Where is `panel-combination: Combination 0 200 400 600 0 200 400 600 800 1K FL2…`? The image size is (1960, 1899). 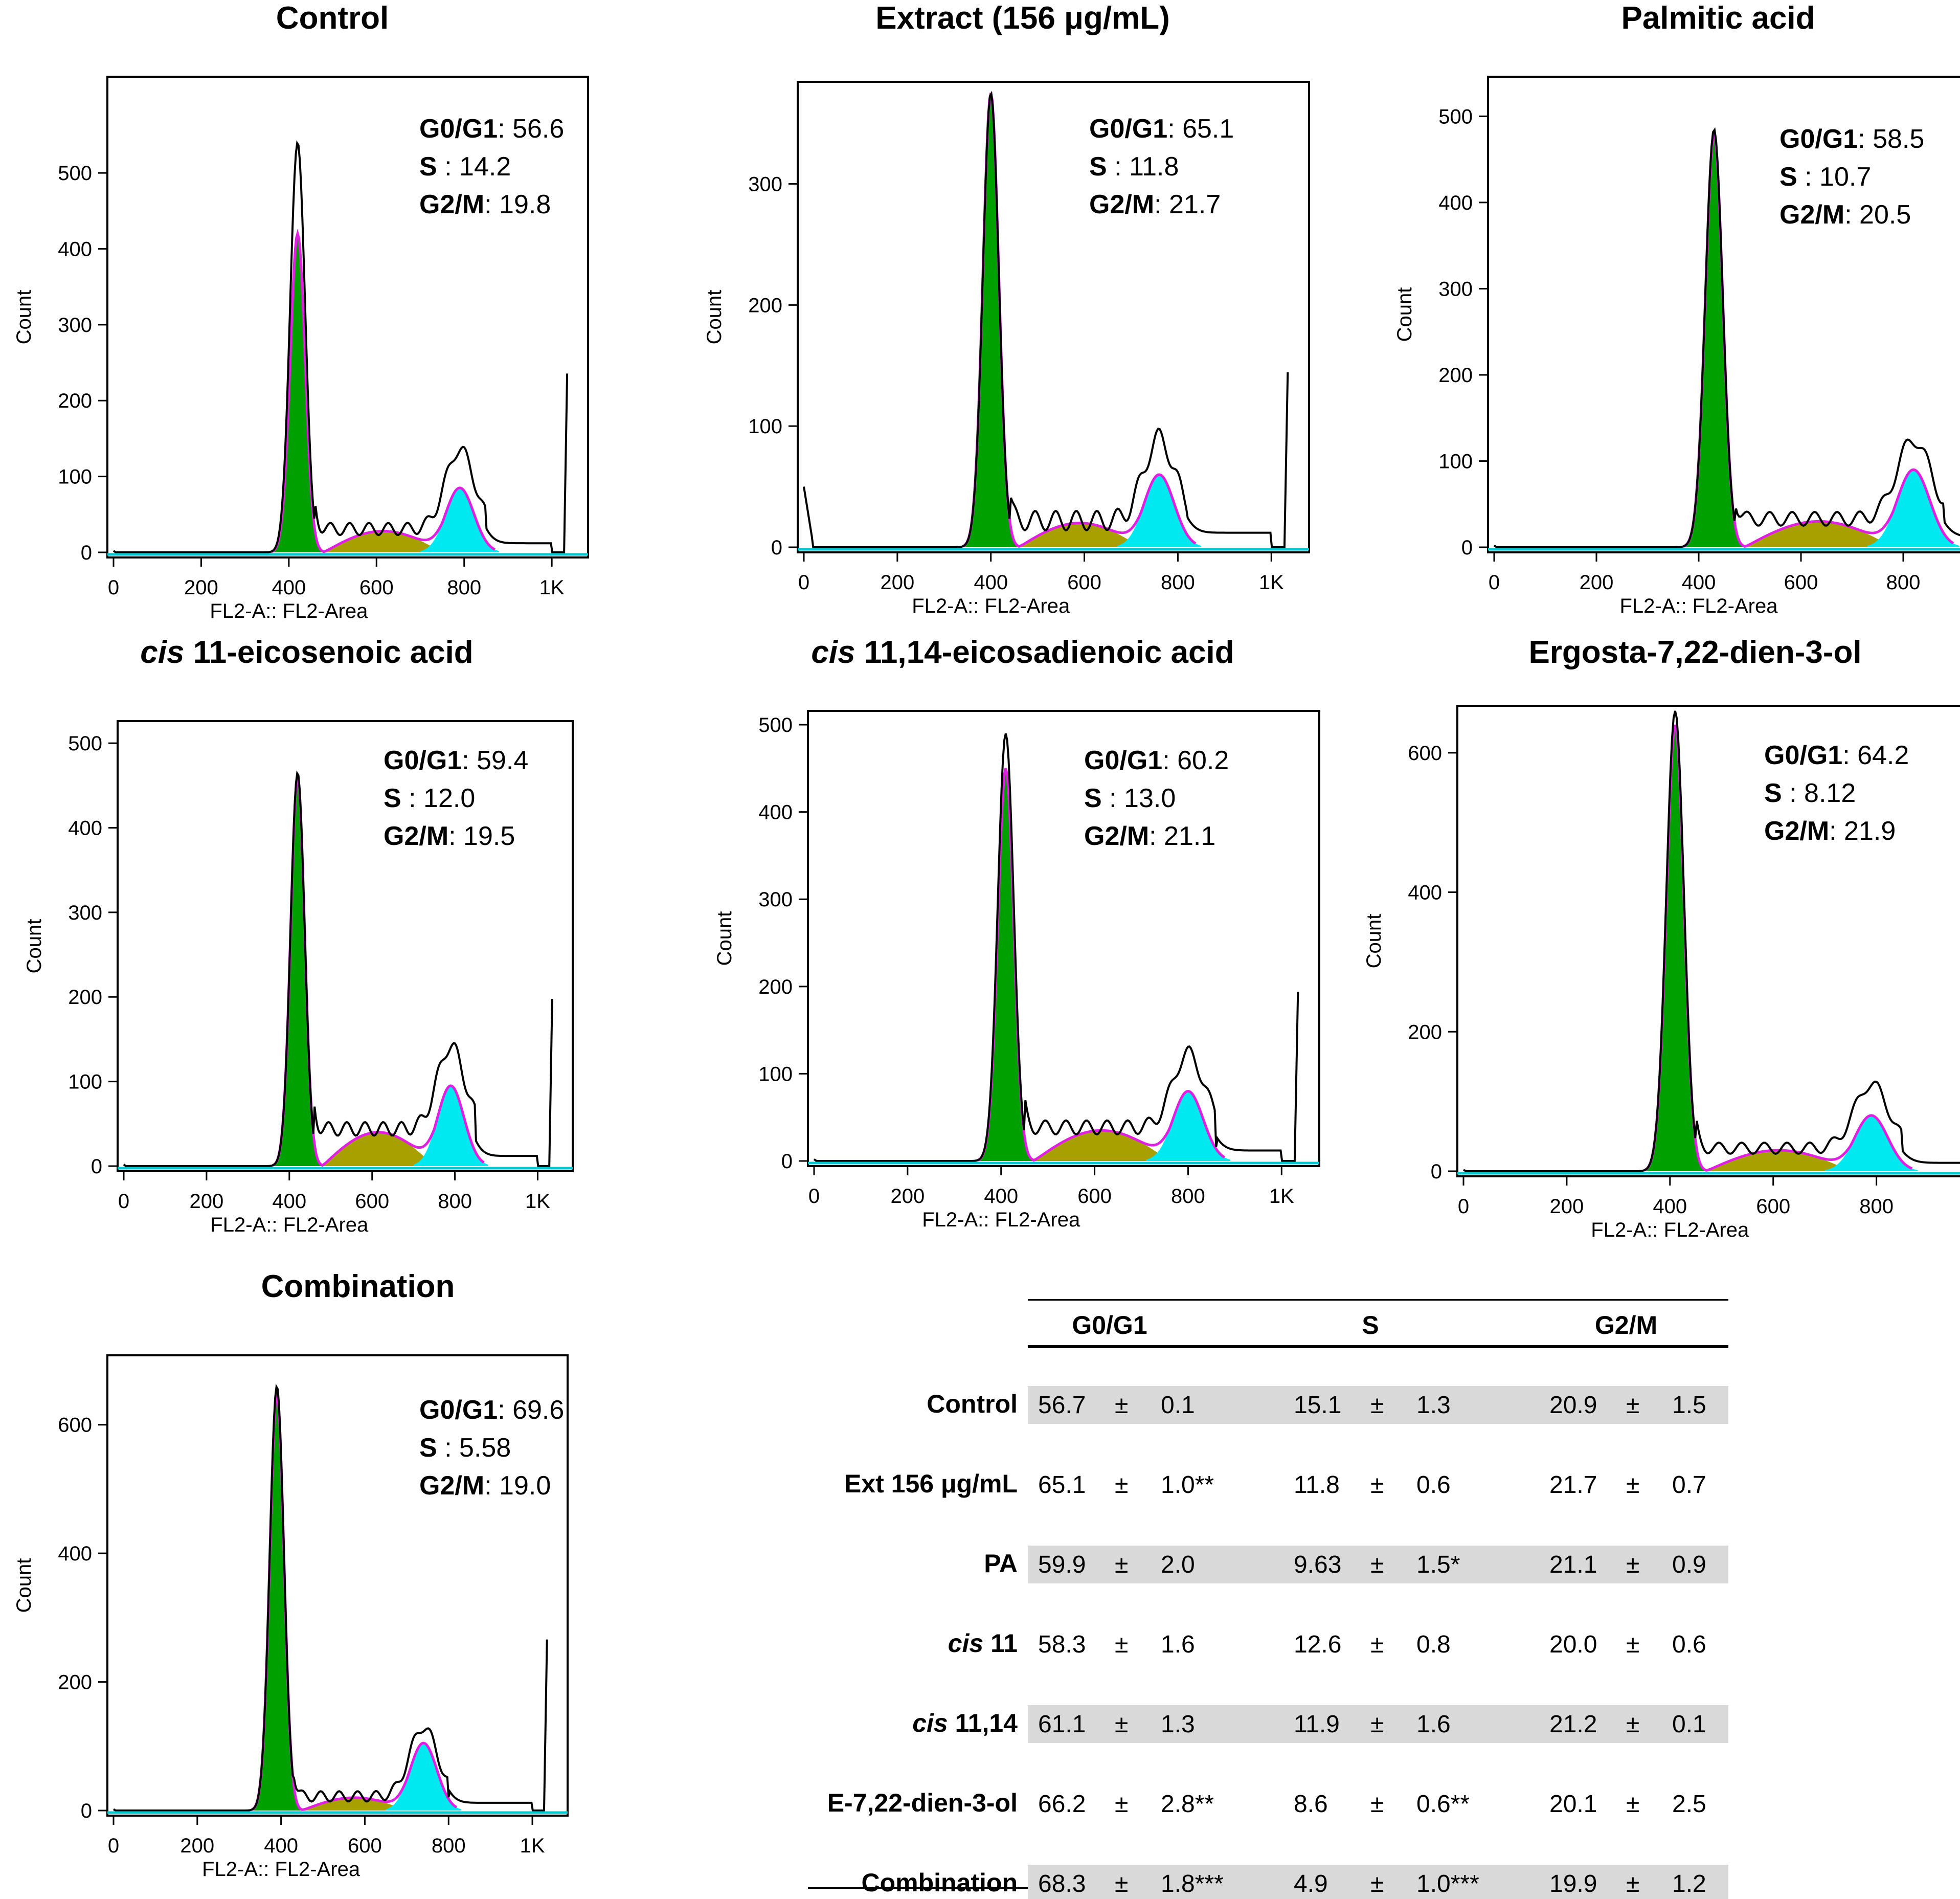
panel-combination: Combination 0 200 400 600 0 200 400 600 800 1K FL2… is located at coordinates (307, 1575).